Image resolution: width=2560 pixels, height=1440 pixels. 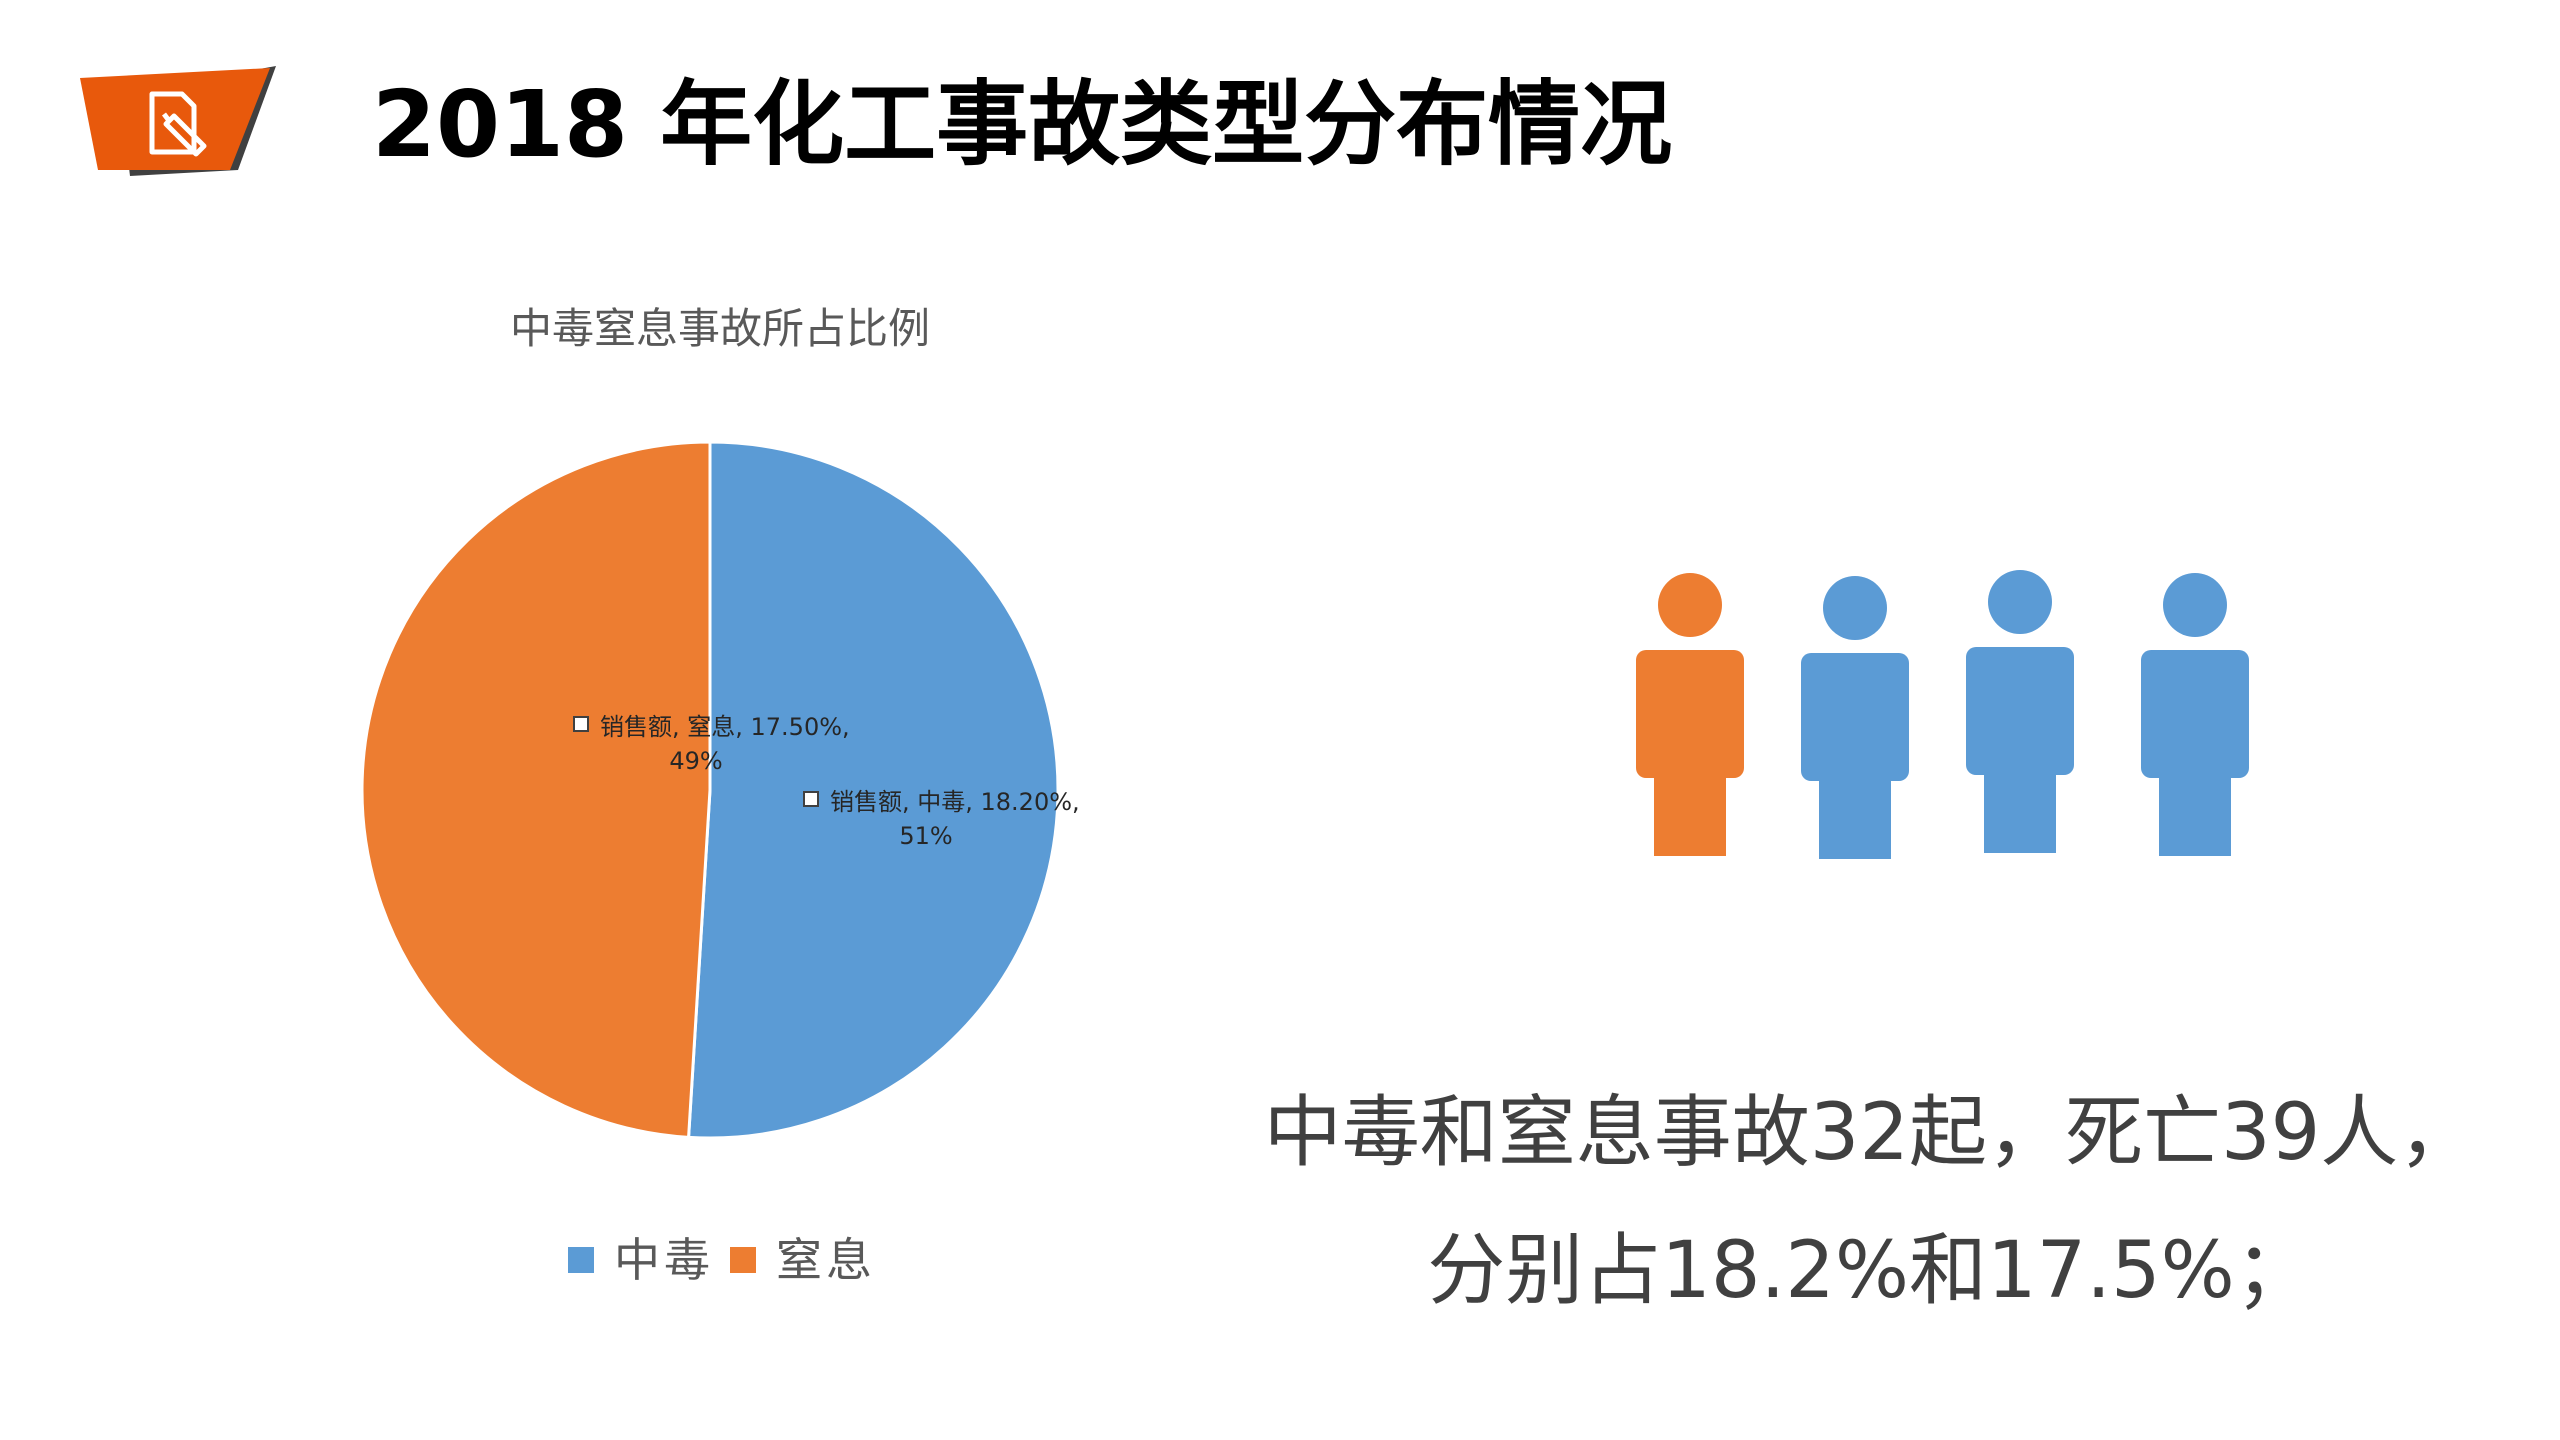 I want to click on pie-slice-suffocation, so click(x=536, y=789).